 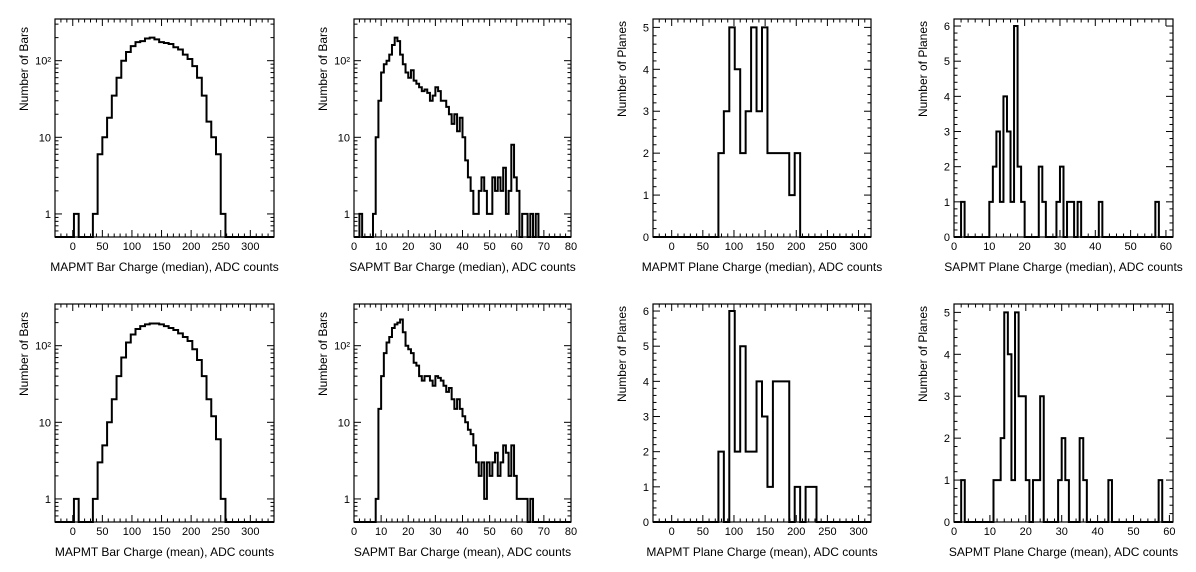 I want to click on x-axis-label: MAPMT Bar Charge (median), ADC counts, so click(x=164, y=267).